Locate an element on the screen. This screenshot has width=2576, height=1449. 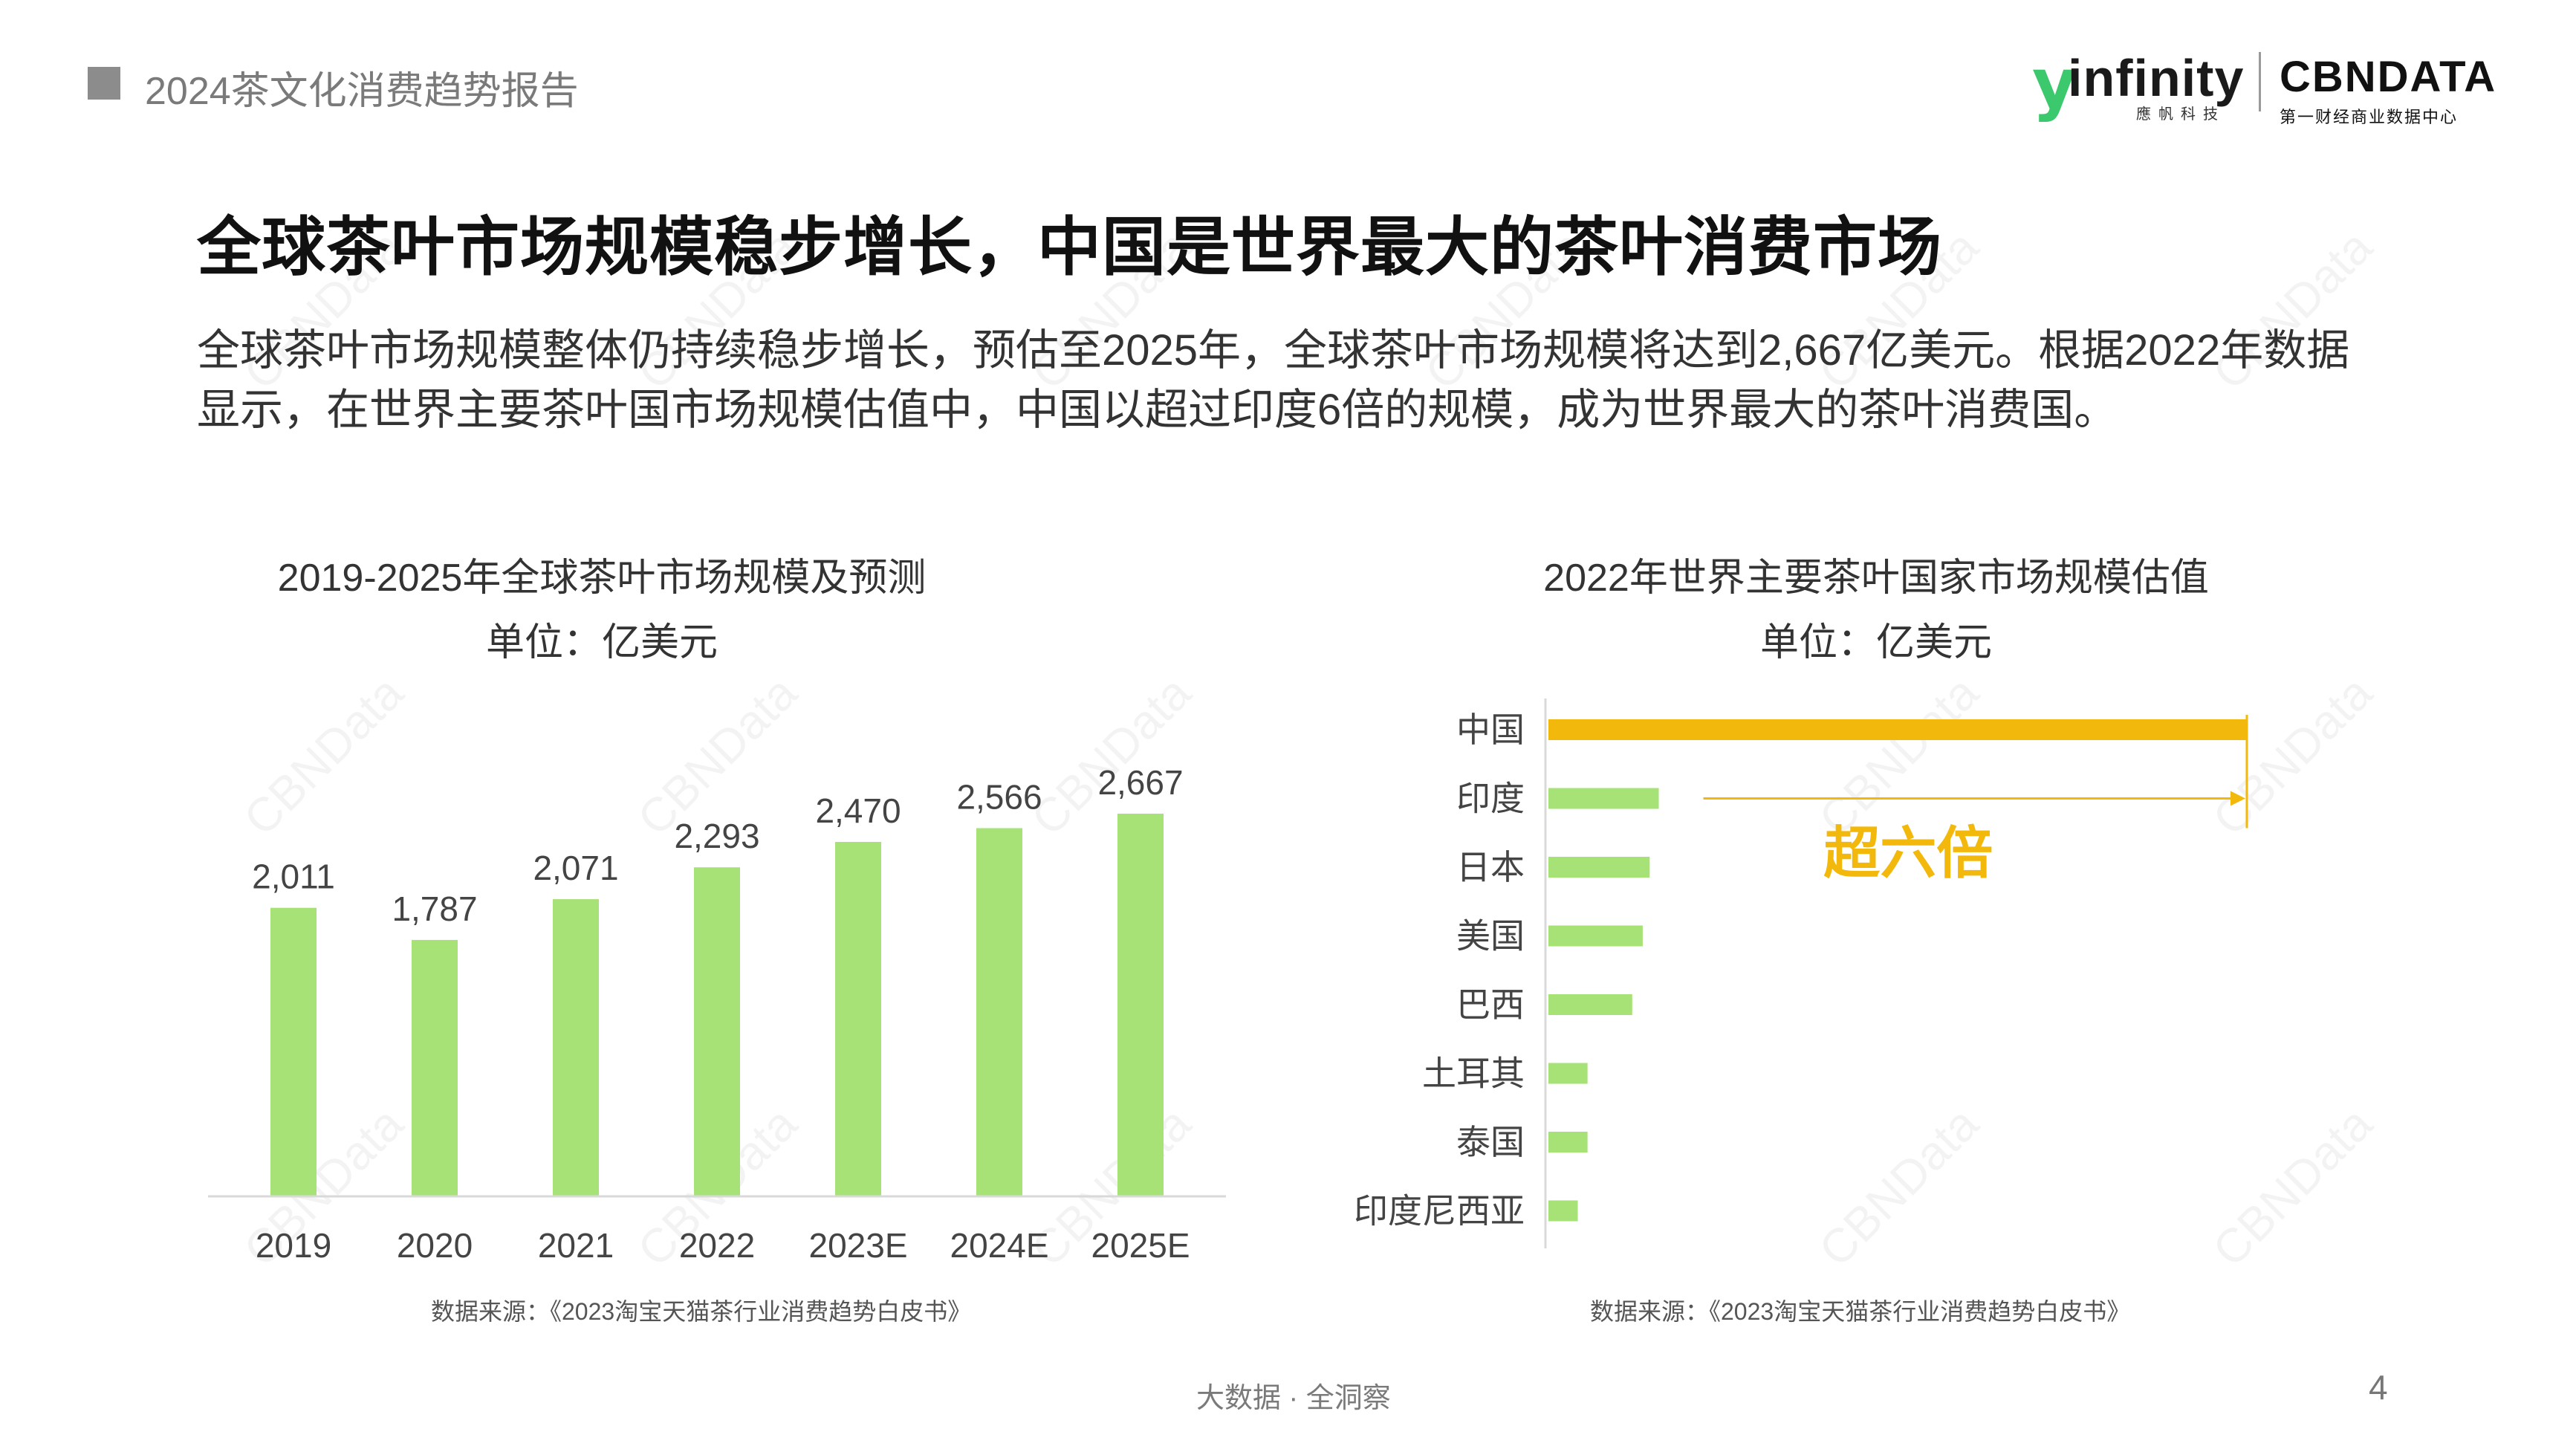
right-chart-title: 2022年世界主要茶叶国家市场规模估值 is located at coordinates (1876, 578).